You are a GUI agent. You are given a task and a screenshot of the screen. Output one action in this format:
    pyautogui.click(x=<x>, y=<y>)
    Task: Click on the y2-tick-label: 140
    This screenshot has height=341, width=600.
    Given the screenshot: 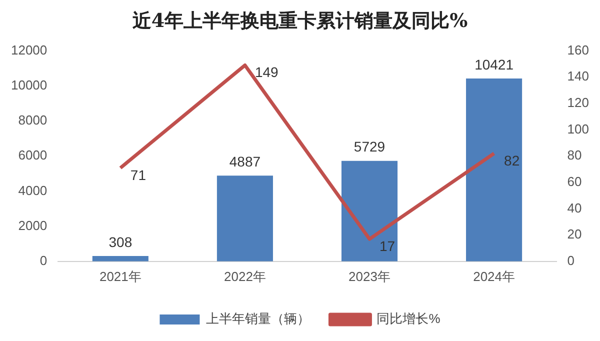 What is the action you would take?
    pyautogui.click(x=578, y=76)
    